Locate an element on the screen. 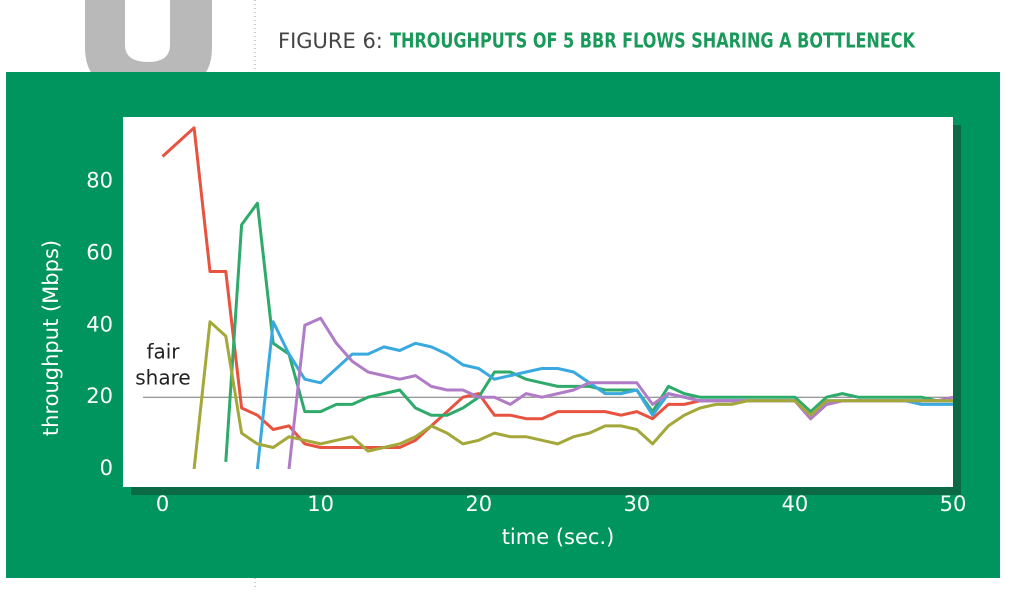 This screenshot has height=594, width=1010. y-tick-label: 40 is located at coordinates (99, 324).